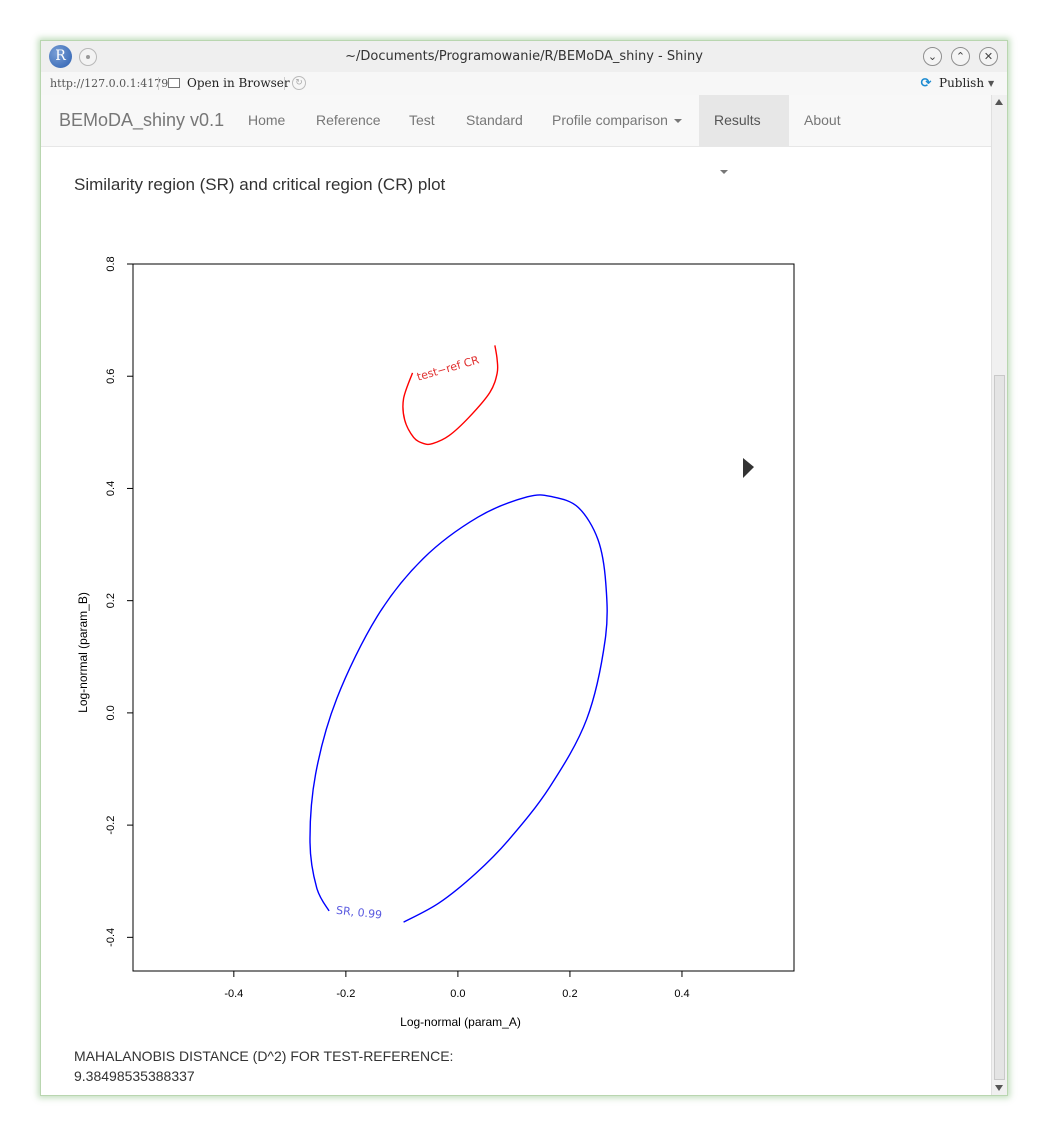  Describe the element at coordinates (748, 468) in the screenshot. I see `mouse-pointer-icon` at that location.